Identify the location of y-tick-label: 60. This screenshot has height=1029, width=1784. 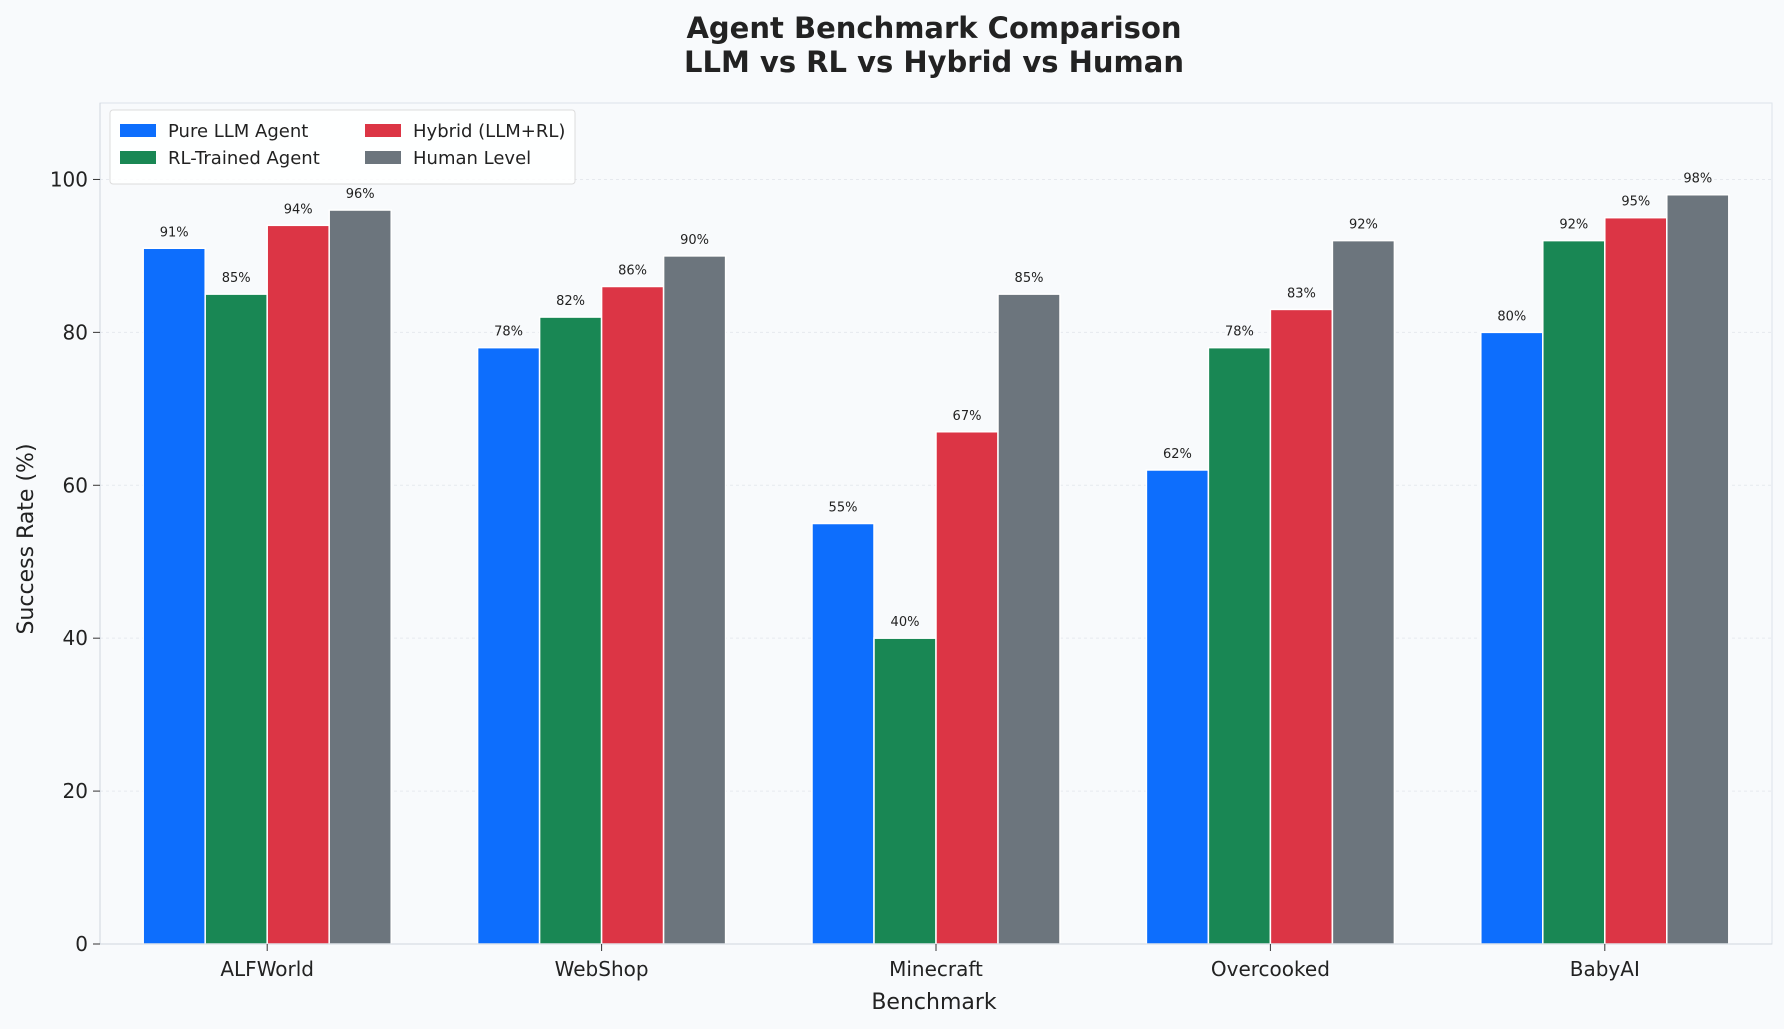
(75, 485).